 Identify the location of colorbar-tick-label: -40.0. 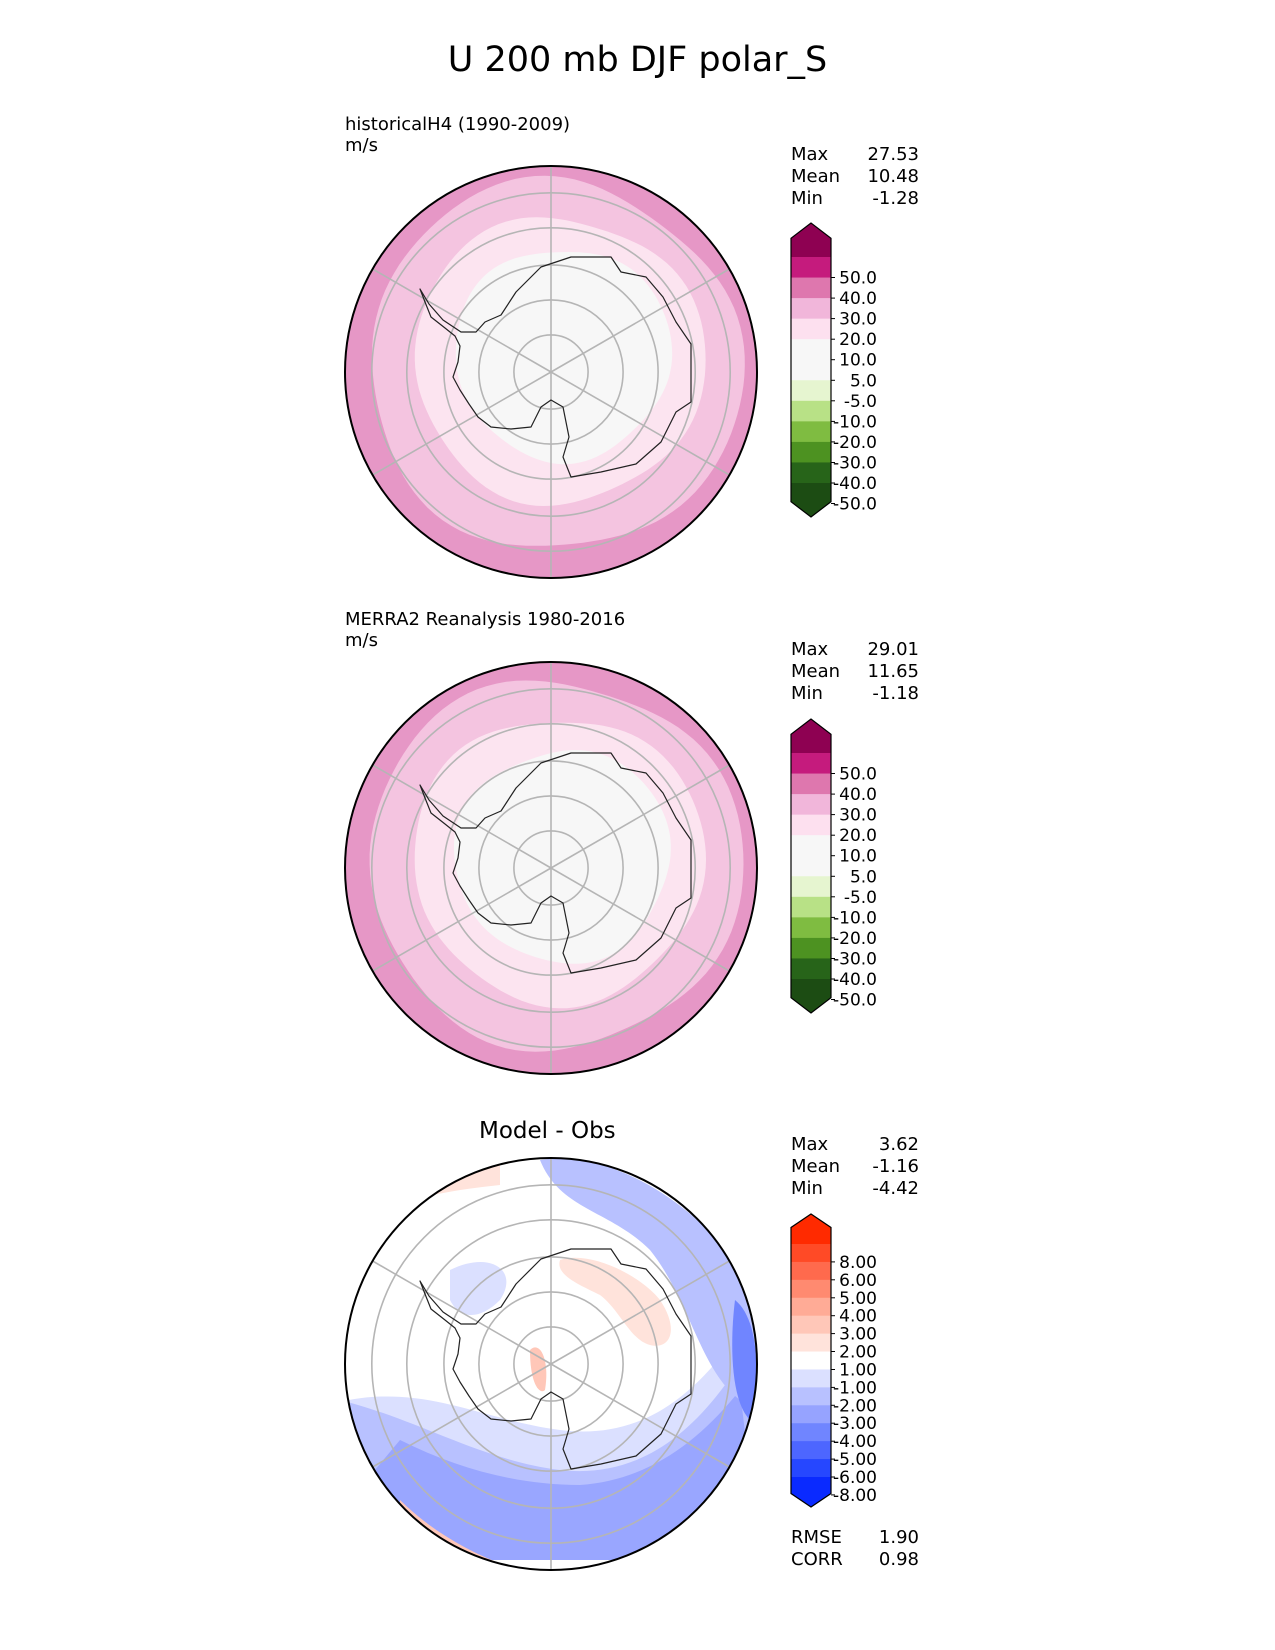
(855, 980).